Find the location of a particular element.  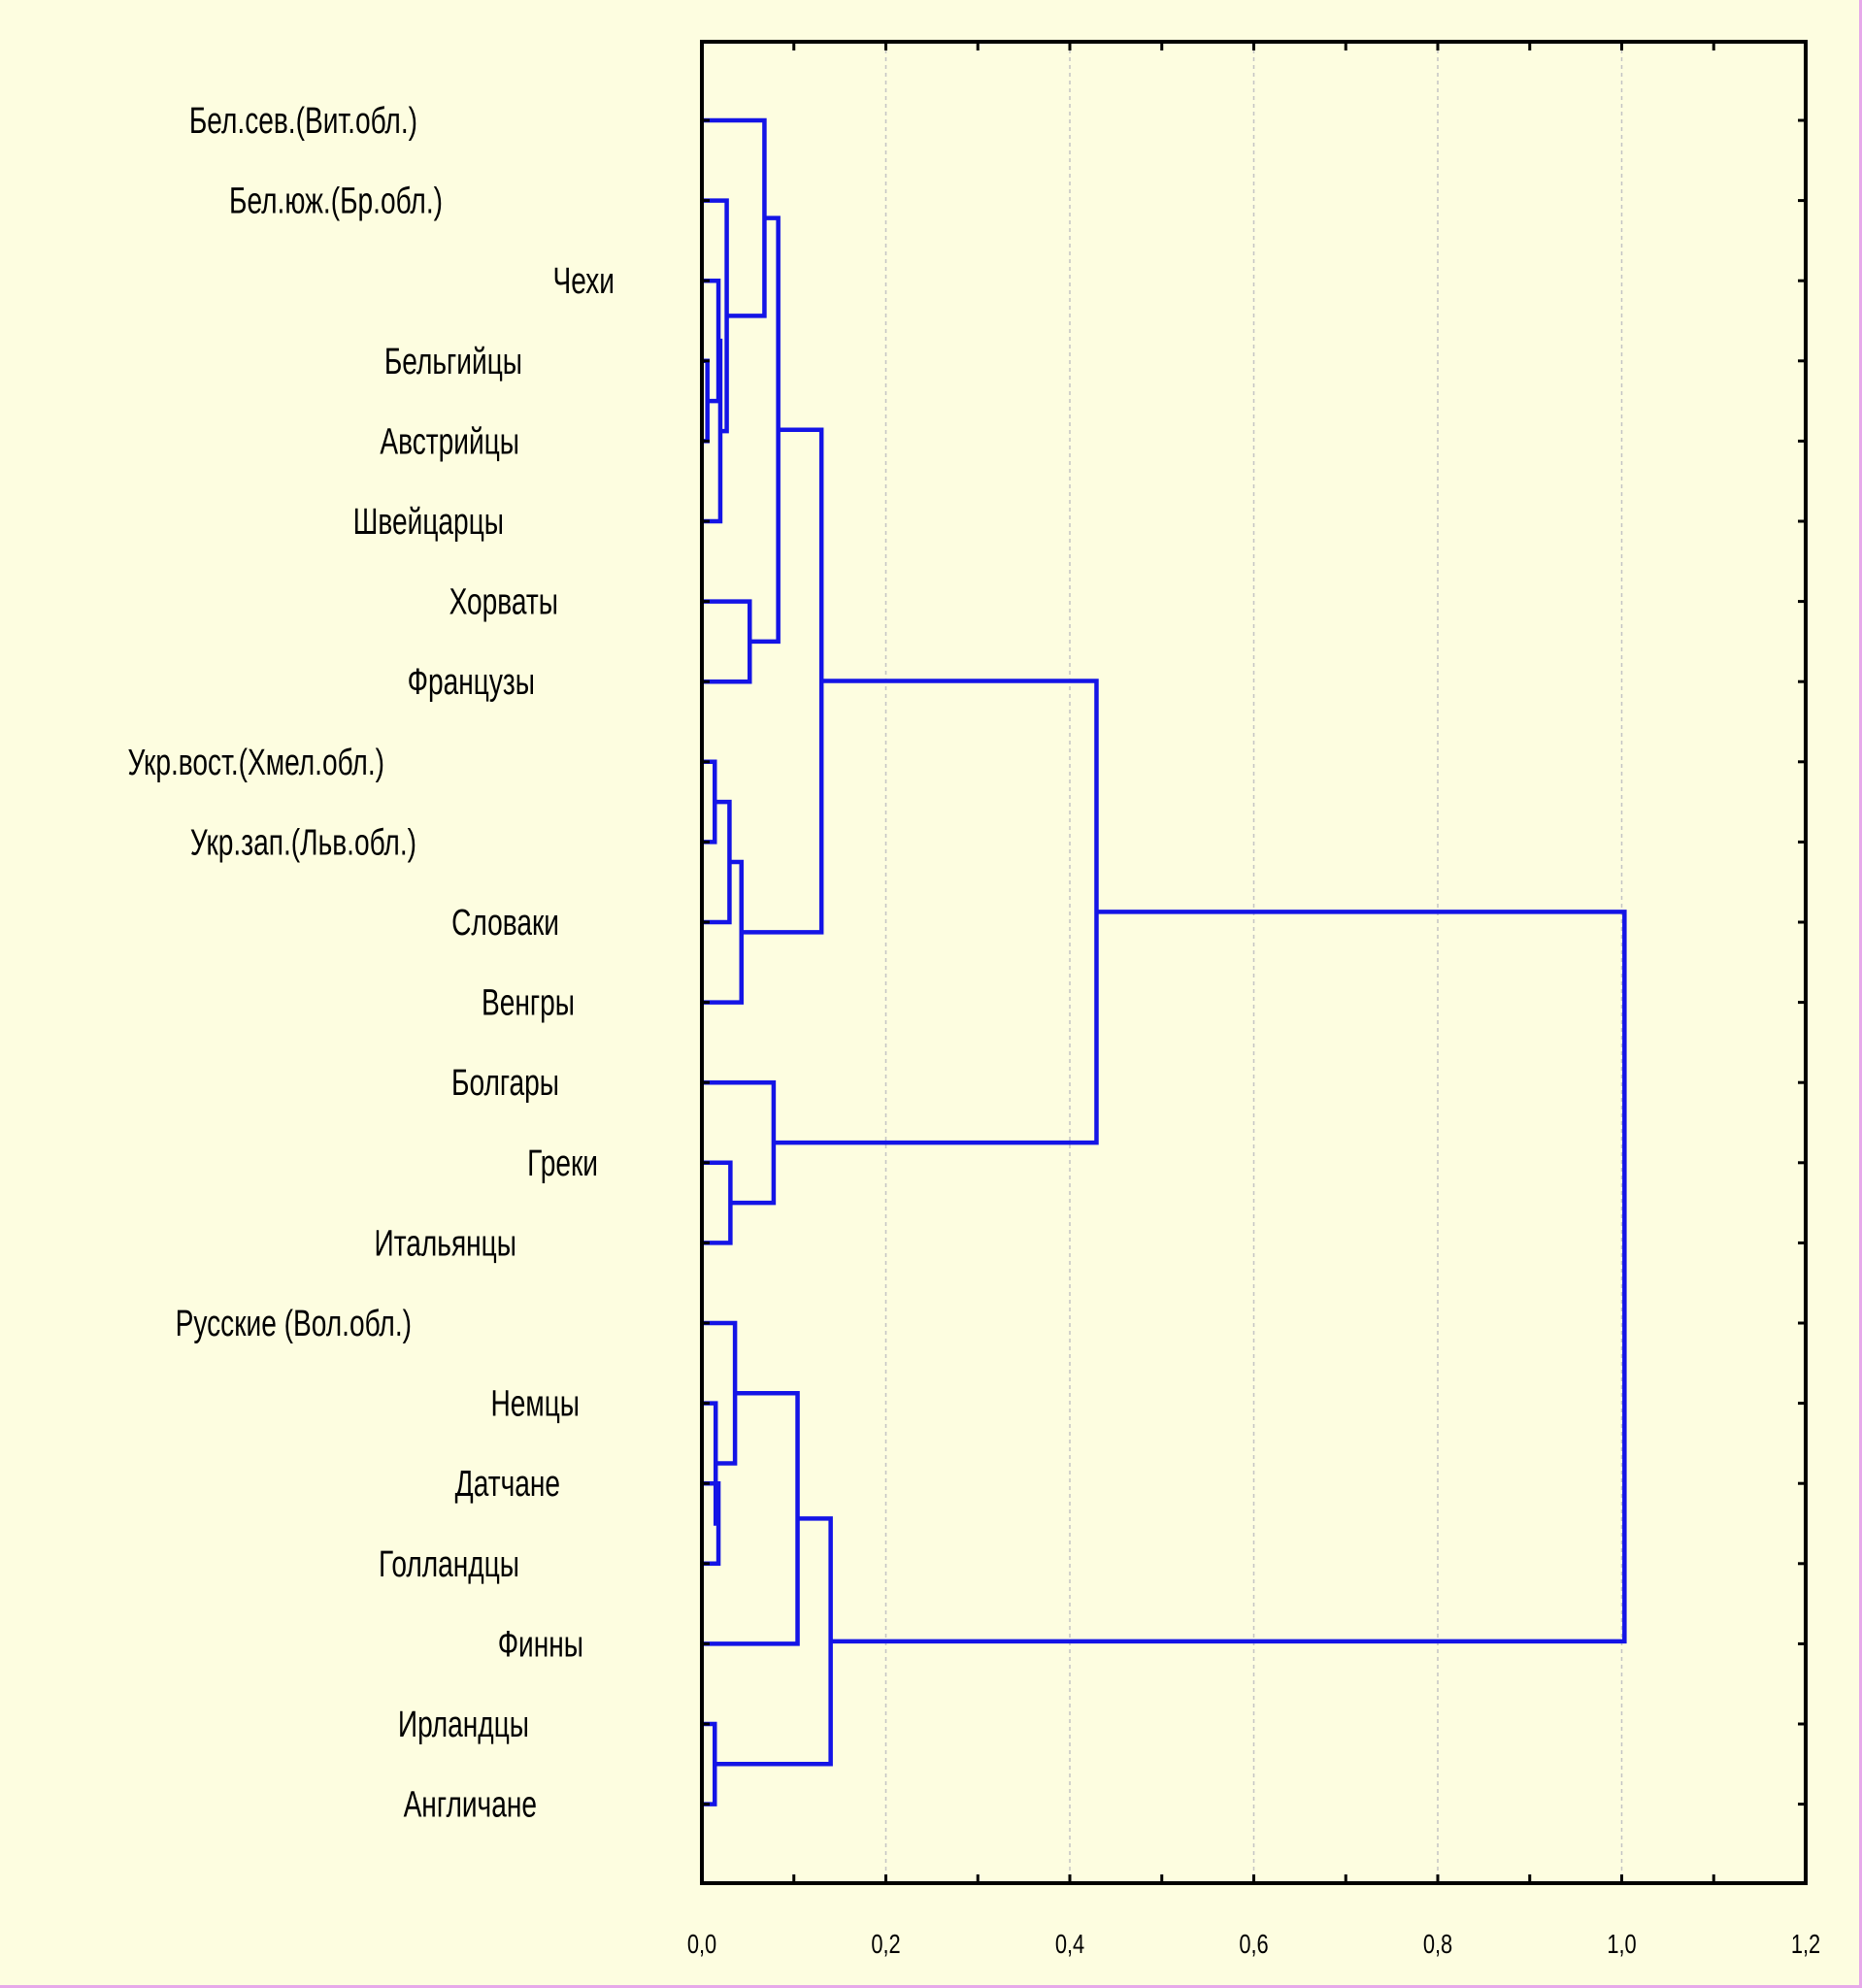

leaf-label: Венгры is located at coordinates (529, 1003).